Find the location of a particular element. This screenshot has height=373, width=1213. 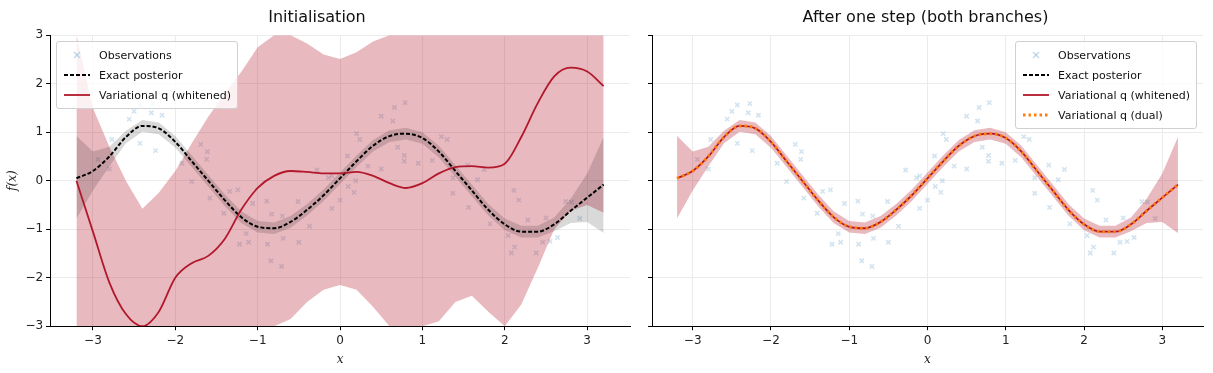

y-tick-label: −3 is located at coordinates (34, 325).